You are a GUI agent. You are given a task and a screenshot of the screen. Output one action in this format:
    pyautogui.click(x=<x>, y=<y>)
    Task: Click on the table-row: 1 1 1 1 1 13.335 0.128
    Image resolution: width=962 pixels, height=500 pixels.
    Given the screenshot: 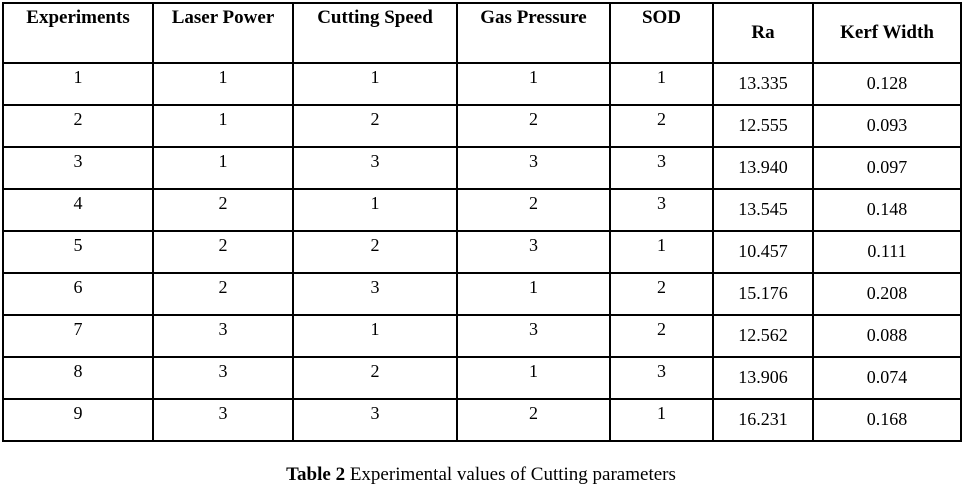 What is the action you would take?
    pyautogui.click(x=482, y=84)
    